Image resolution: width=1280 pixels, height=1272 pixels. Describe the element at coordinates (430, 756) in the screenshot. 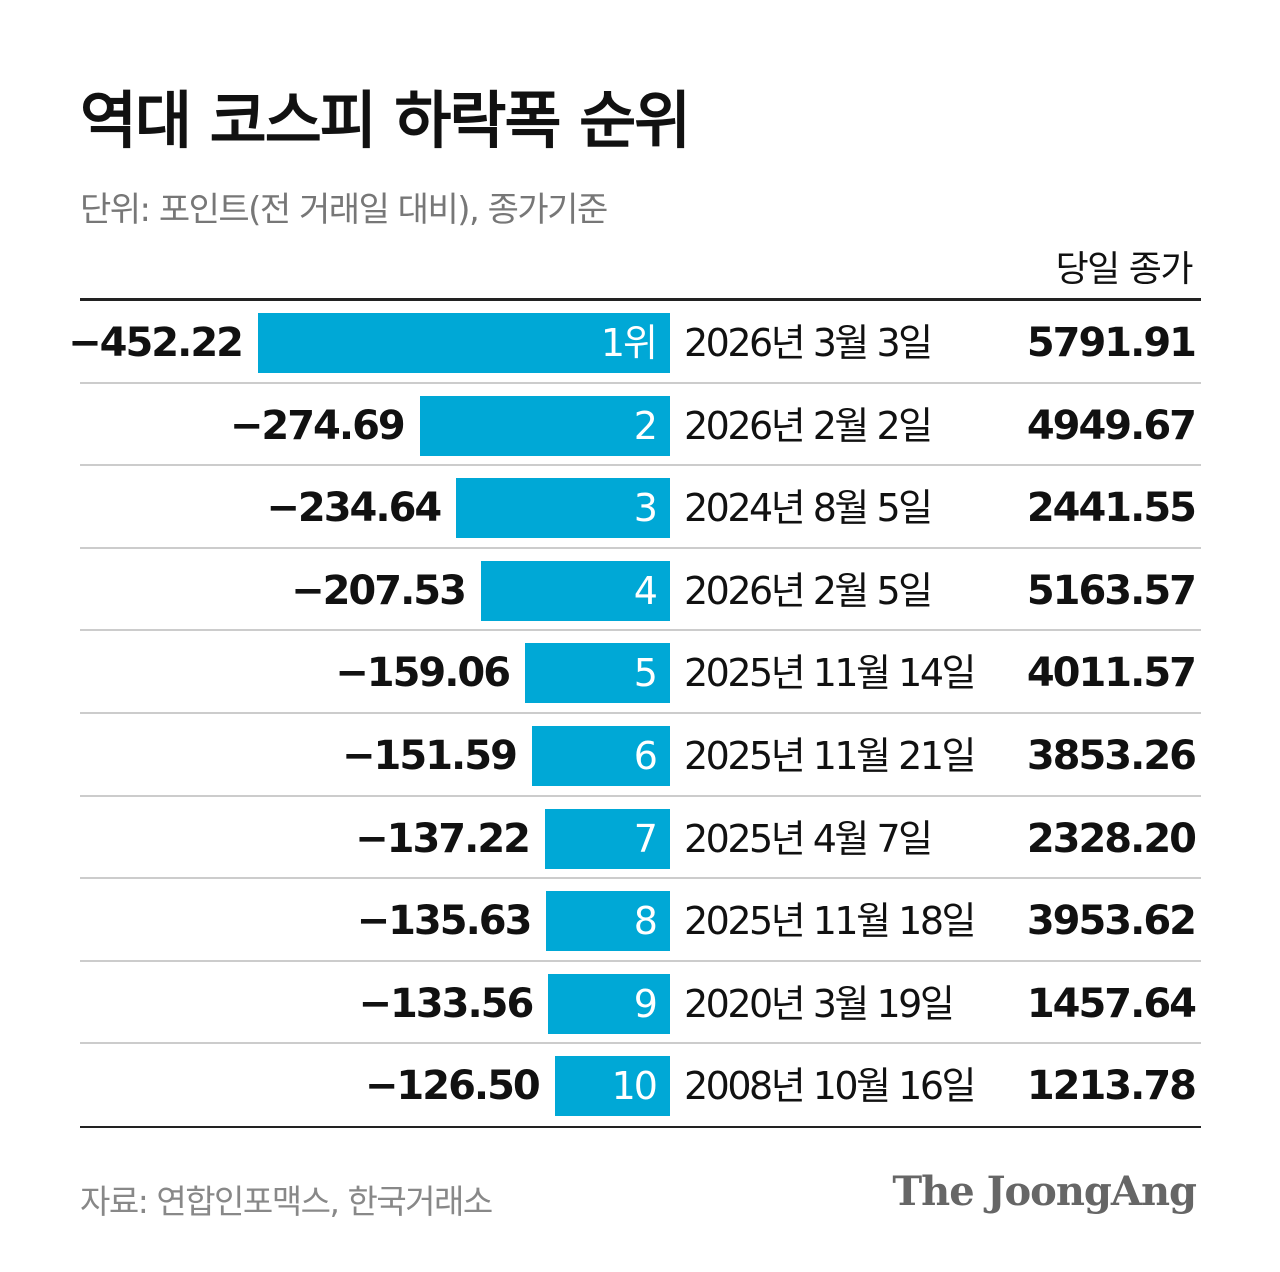

I see `bar-value-label: −151.59` at that location.